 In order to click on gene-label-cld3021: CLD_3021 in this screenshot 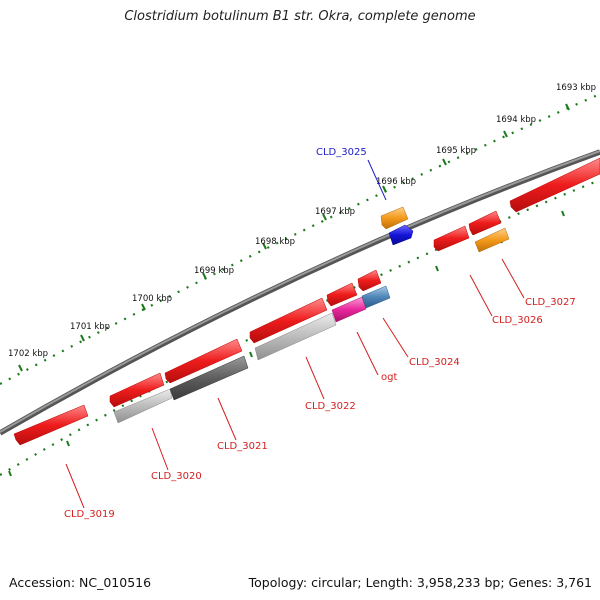, I will do `click(242, 446)`.